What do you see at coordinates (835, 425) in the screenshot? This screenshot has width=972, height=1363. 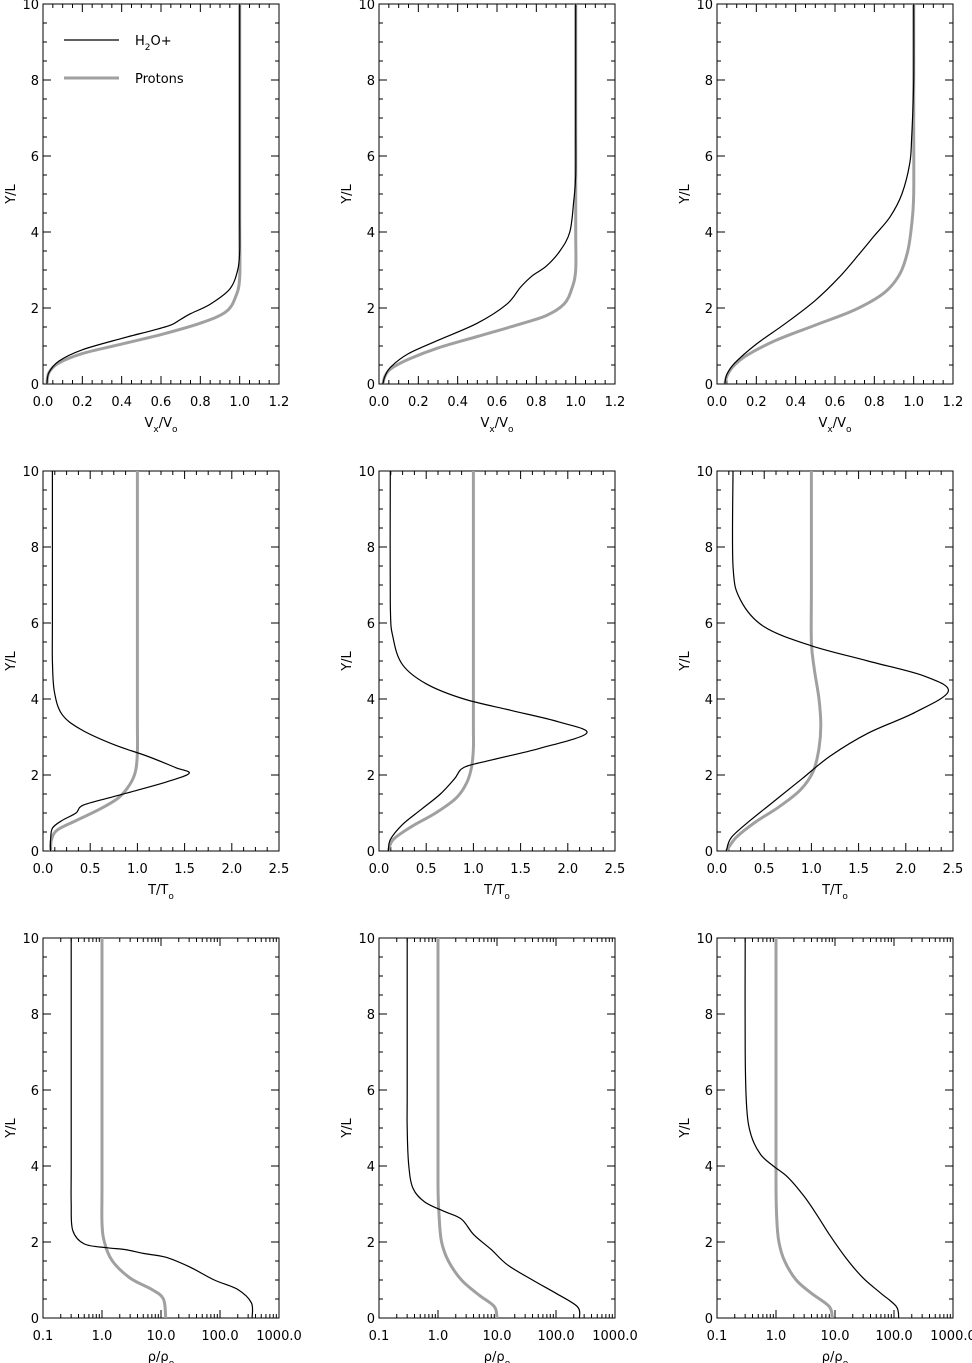 I see `x-axis-title: Vx/Vo` at bounding box center [835, 425].